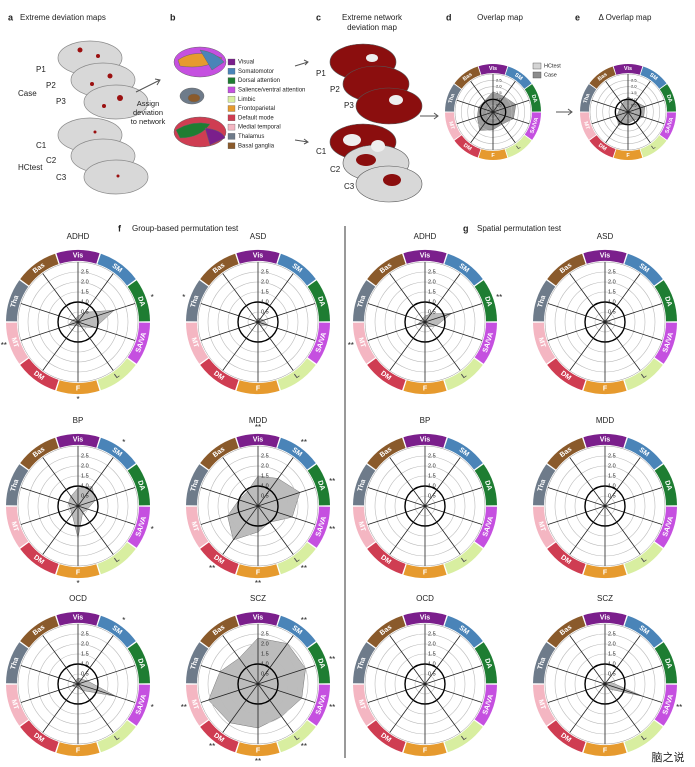 Image resolution: width=695 pixels, height=767 pixels. Describe the element at coordinates (335, 89) in the screenshot. I see `case-label: P2` at that location.